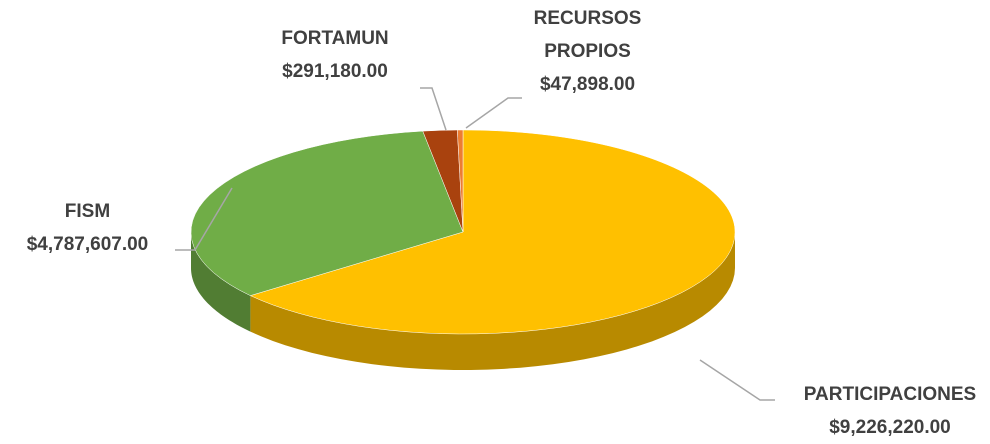 This screenshot has height=444, width=990. I want to click on category-label: PARTICIPACIONES, so click(890, 394).